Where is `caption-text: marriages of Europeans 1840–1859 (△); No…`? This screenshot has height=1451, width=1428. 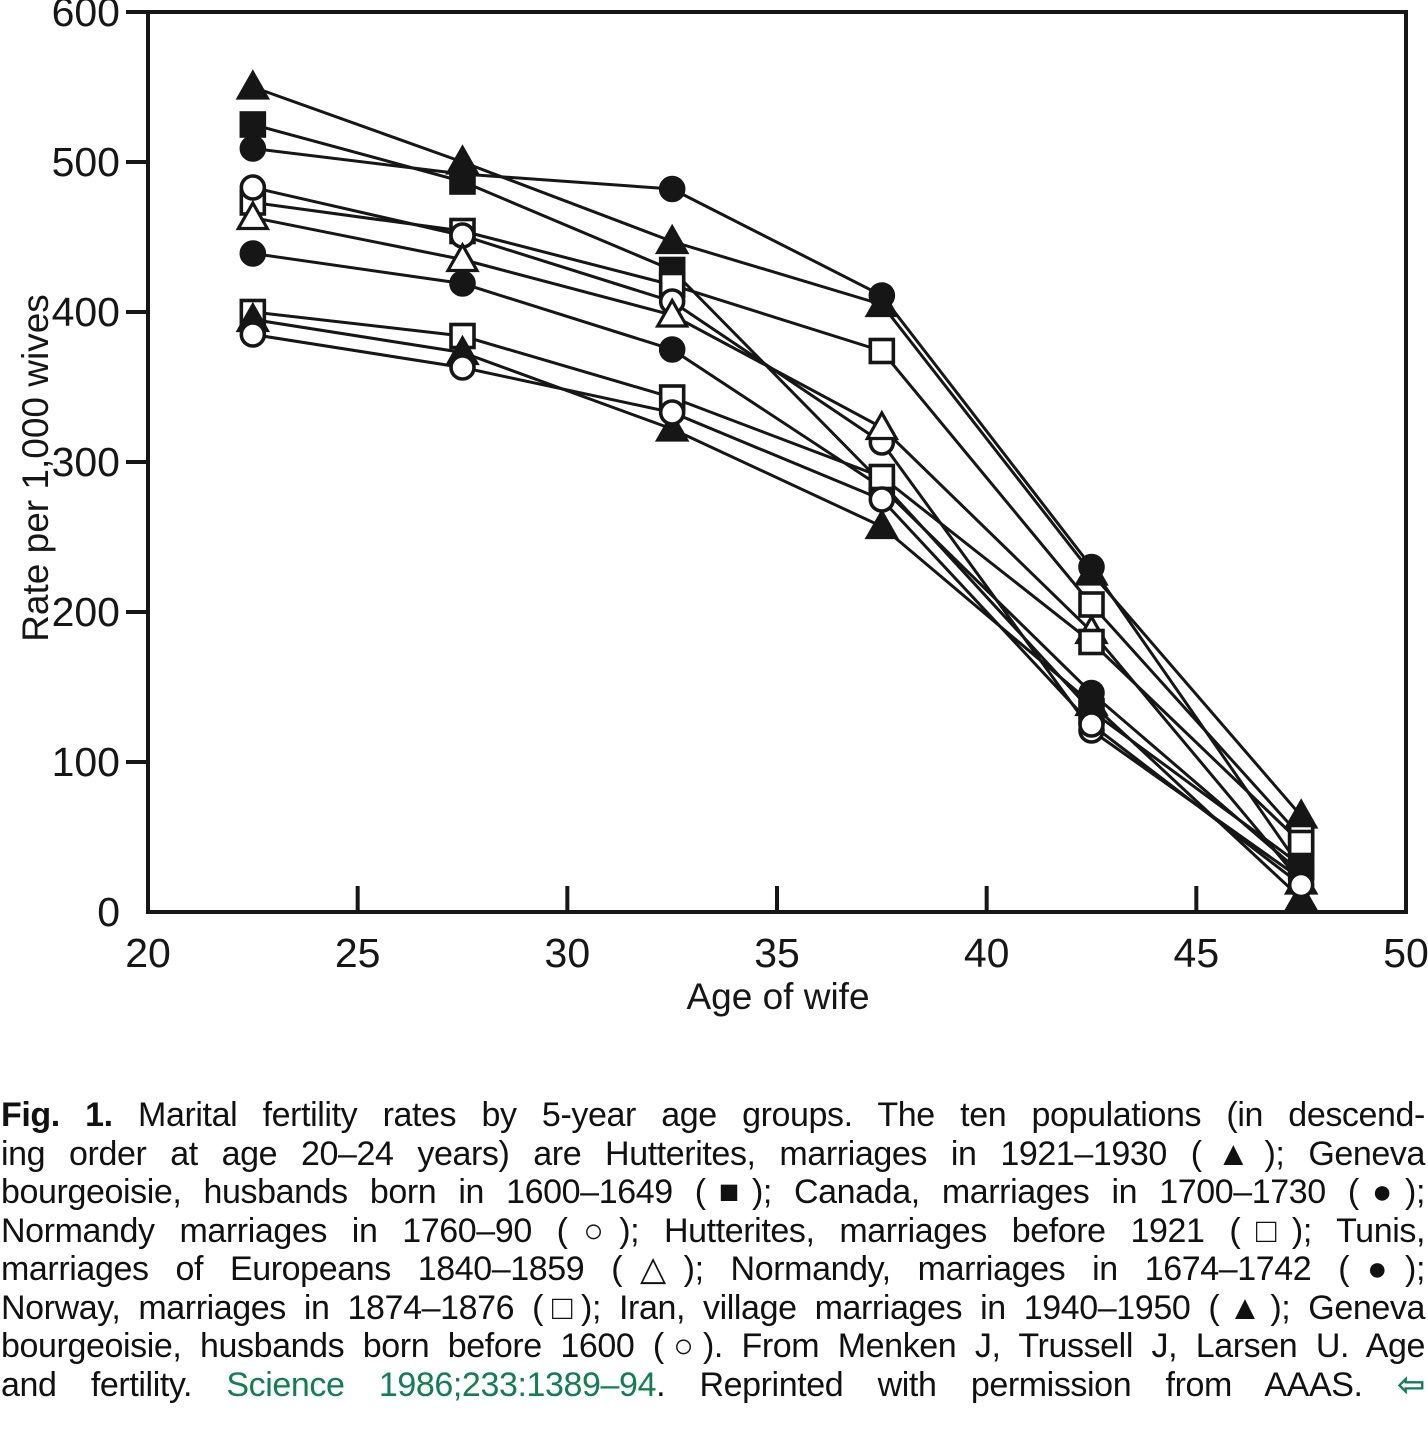 caption-text: marriages of Europeans 1840–1859 (△); No… is located at coordinates (713, 1269).